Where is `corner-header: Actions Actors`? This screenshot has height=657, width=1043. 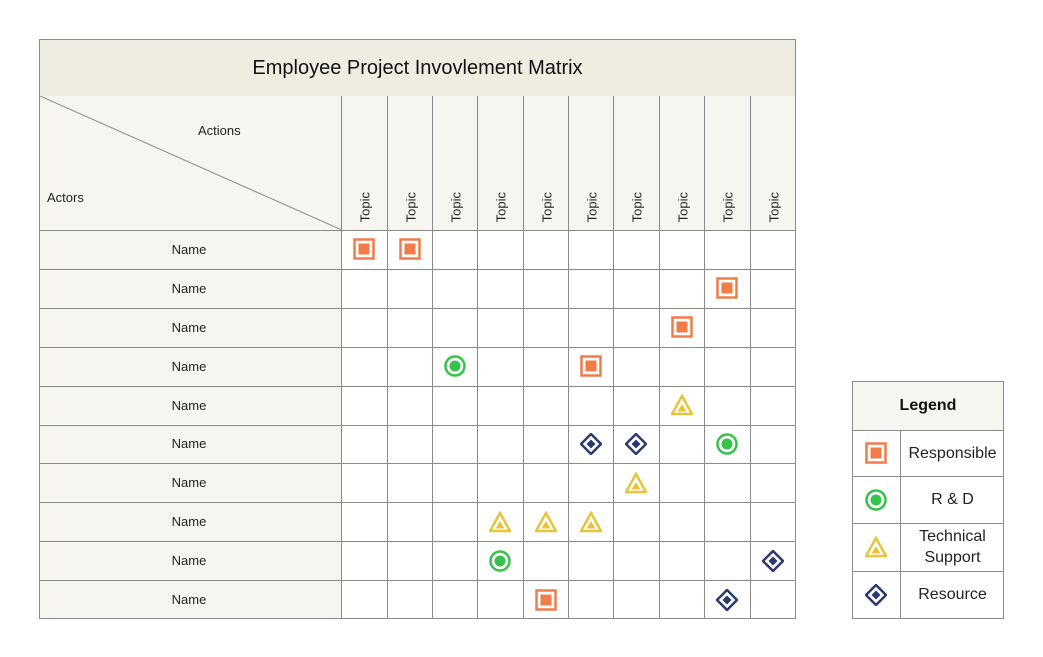 corner-header: Actions Actors is located at coordinates (190, 163).